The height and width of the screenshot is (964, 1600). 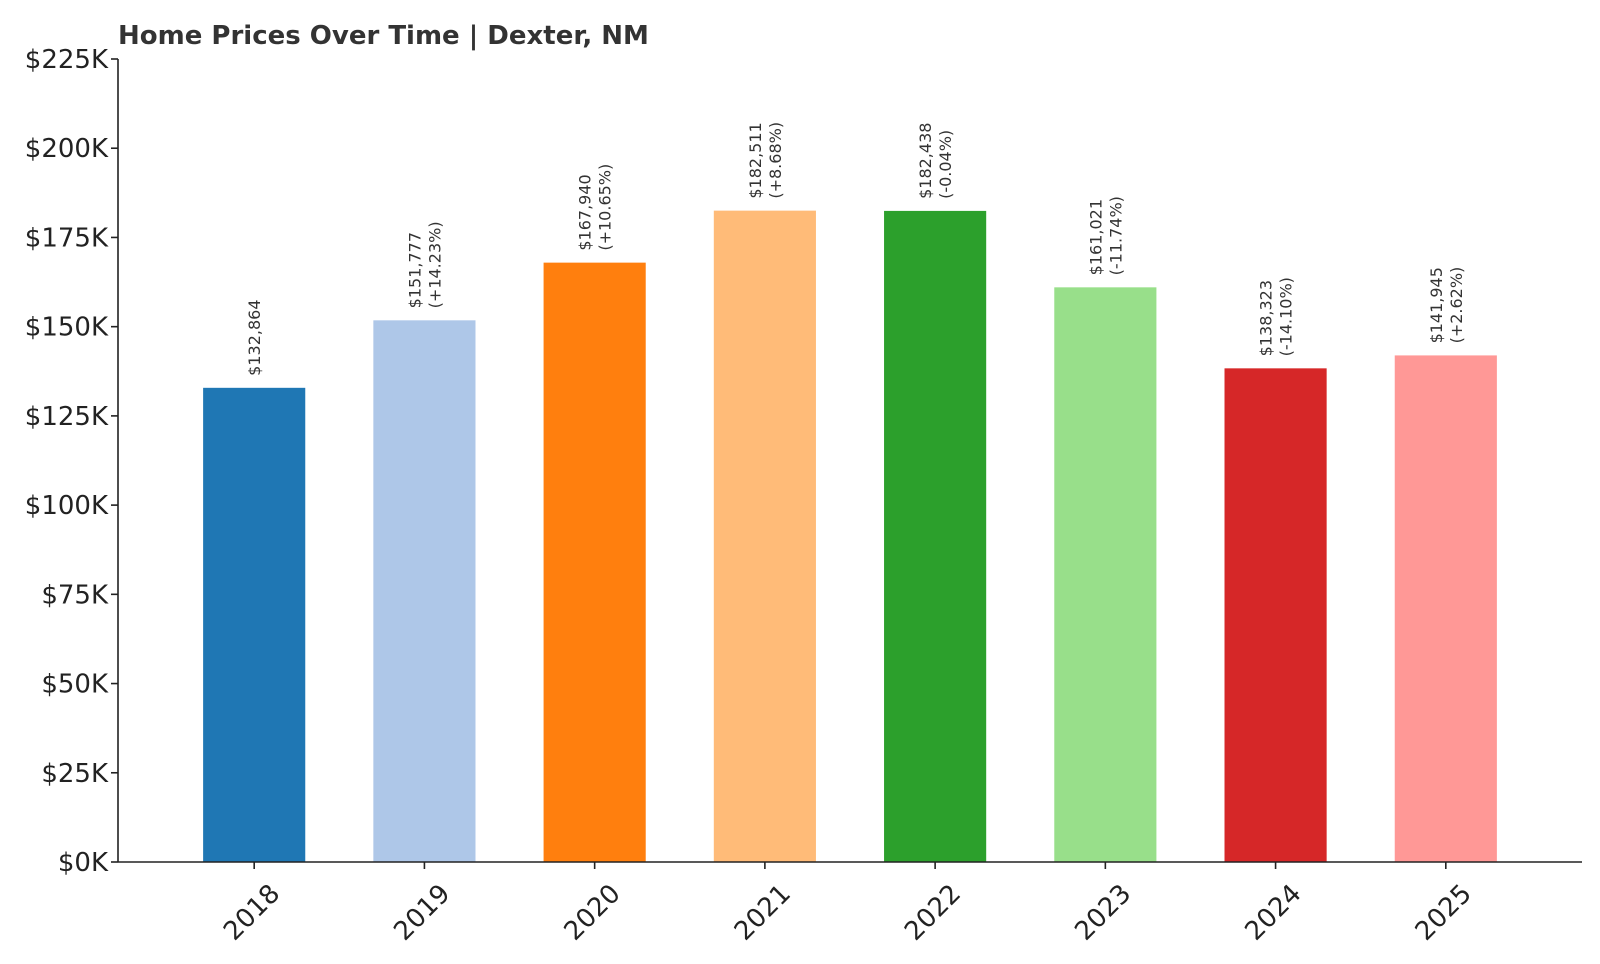 I want to click on y-tick-label: $225K, so click(x=67, y=60).